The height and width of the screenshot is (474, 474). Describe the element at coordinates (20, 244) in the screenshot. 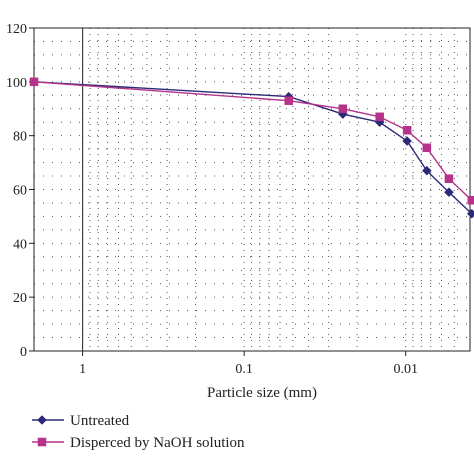

I see `y-tick-label: 40` at that location.